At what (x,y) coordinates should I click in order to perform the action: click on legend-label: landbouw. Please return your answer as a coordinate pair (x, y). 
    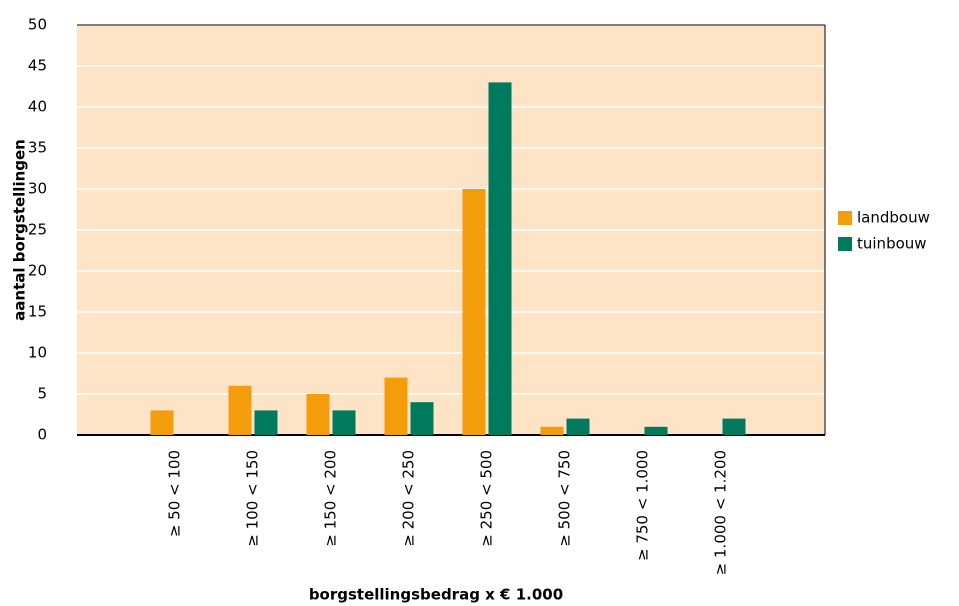
    Looking at the image, I should click on (893, 218).